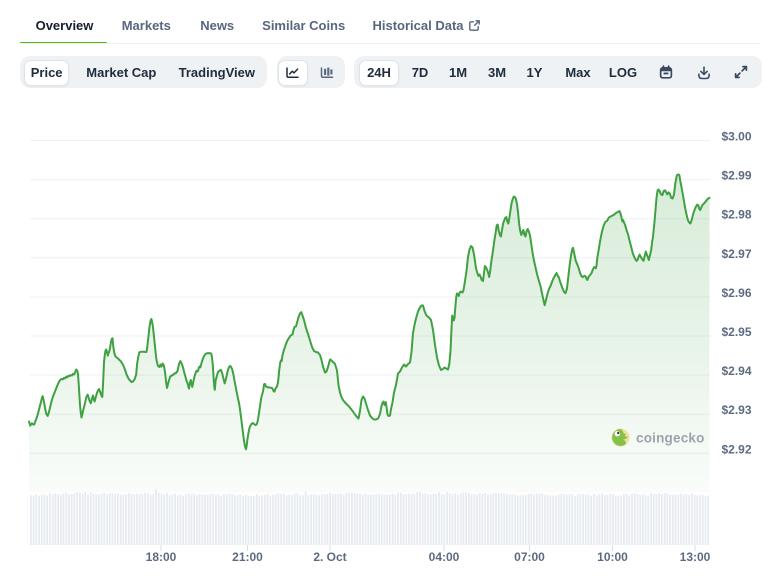 This screenshot has height=585, width=777. I want to click on svg-text: coingecko, so click(670, 437).